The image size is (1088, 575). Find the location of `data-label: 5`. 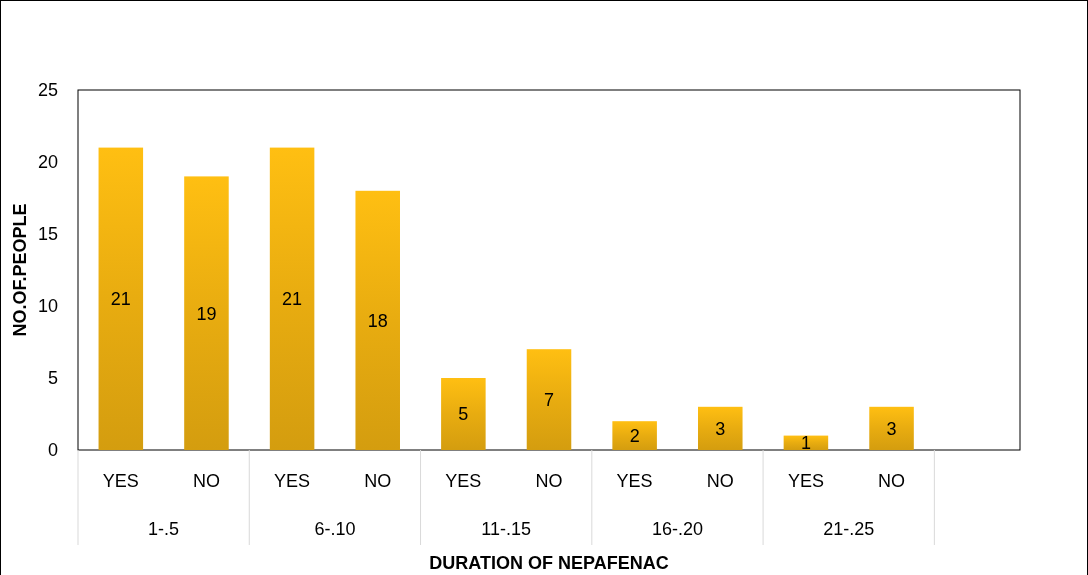

data-label: 5 is located at coordinates (463, 414).